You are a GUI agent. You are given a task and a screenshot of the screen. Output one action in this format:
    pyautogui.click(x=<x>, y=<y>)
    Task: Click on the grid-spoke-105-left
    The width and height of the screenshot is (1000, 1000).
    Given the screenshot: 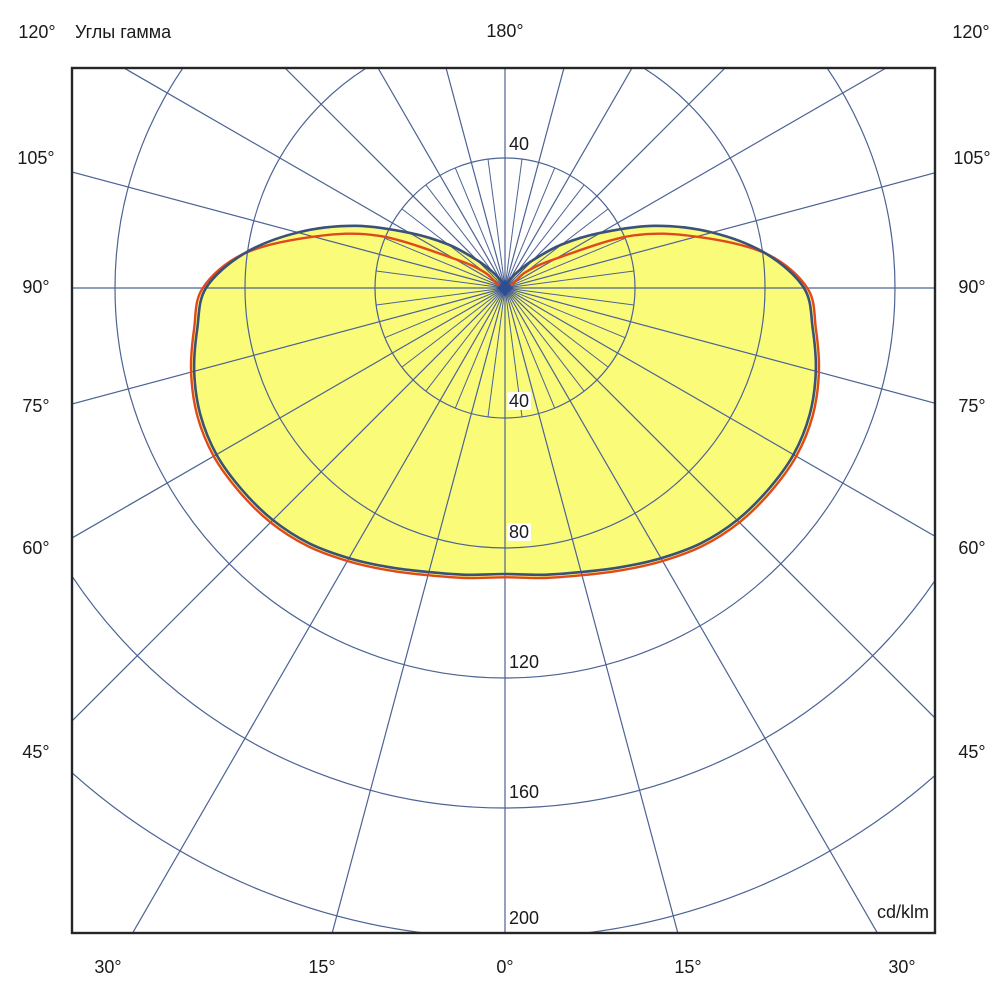 What is the action you would take?
    pyautogui.click(x=289, y=230)
    